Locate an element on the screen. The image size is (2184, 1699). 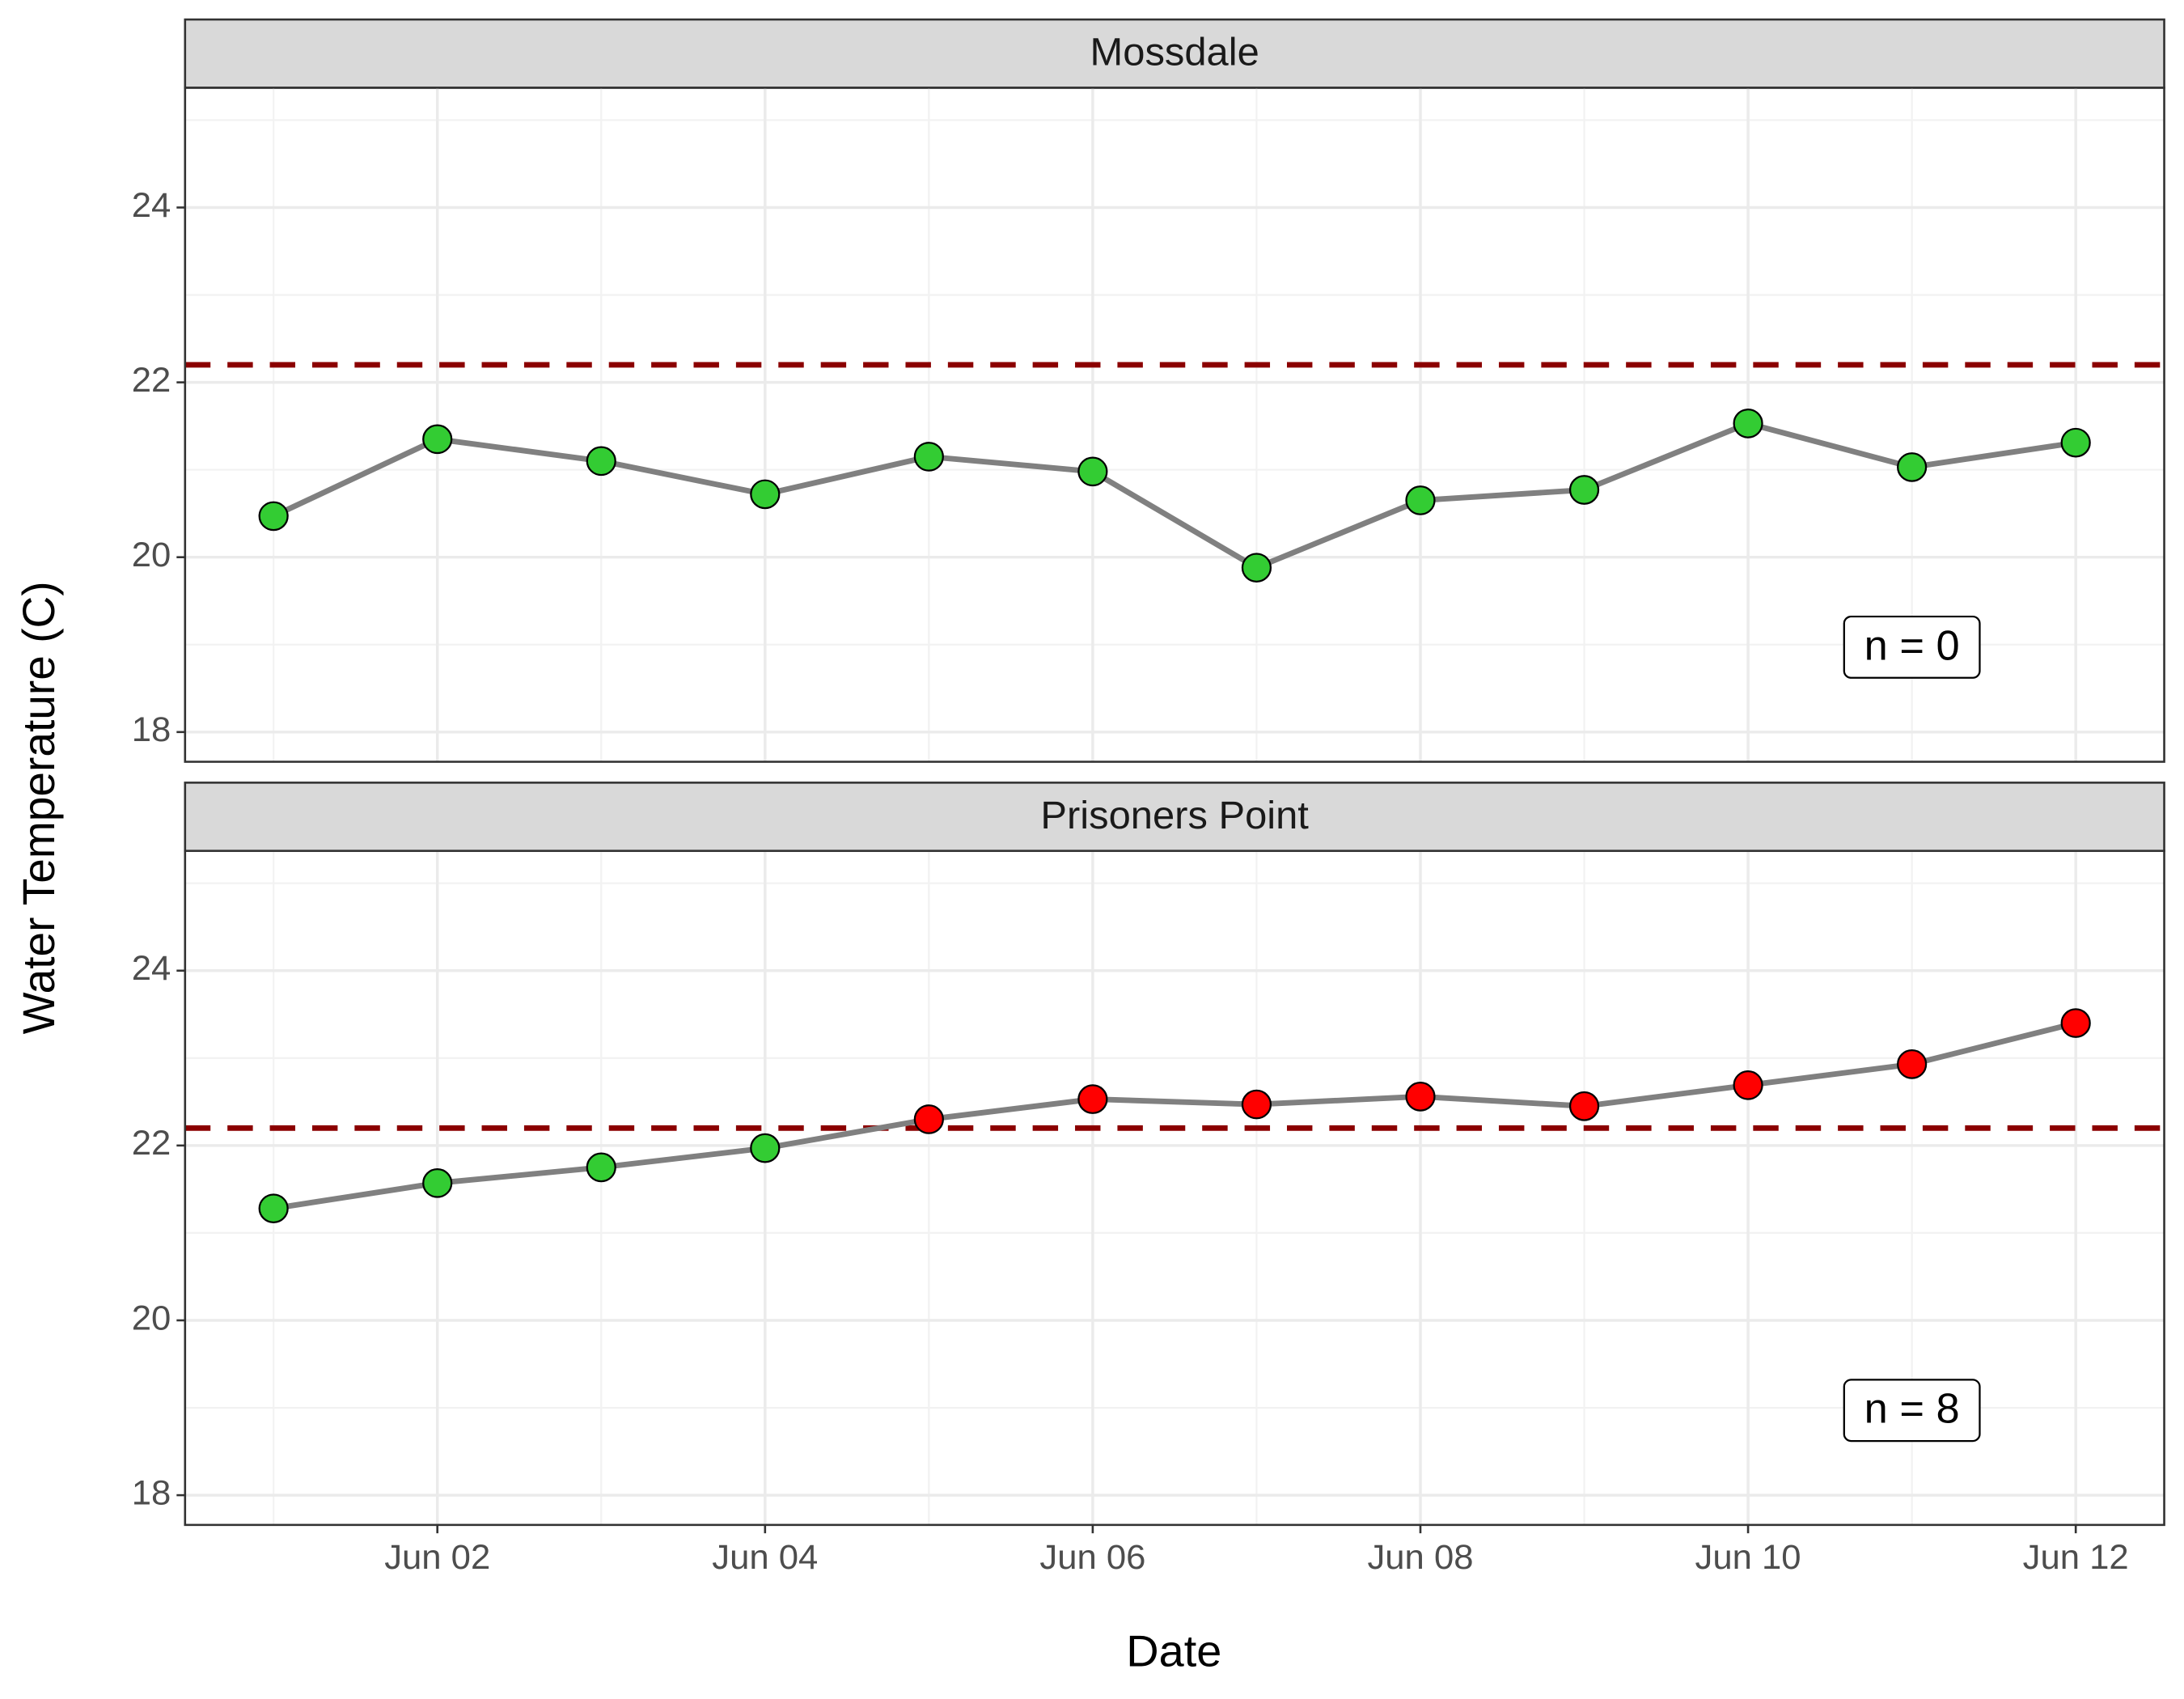
annotation-text: n = 0 is located at coordinates (1912, 646).